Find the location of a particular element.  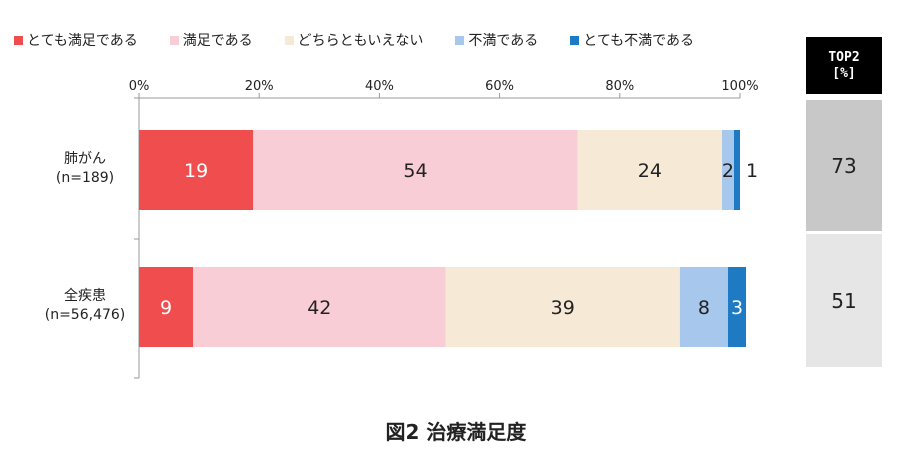

top2-value: 73 is located at coordinates (844, 165).